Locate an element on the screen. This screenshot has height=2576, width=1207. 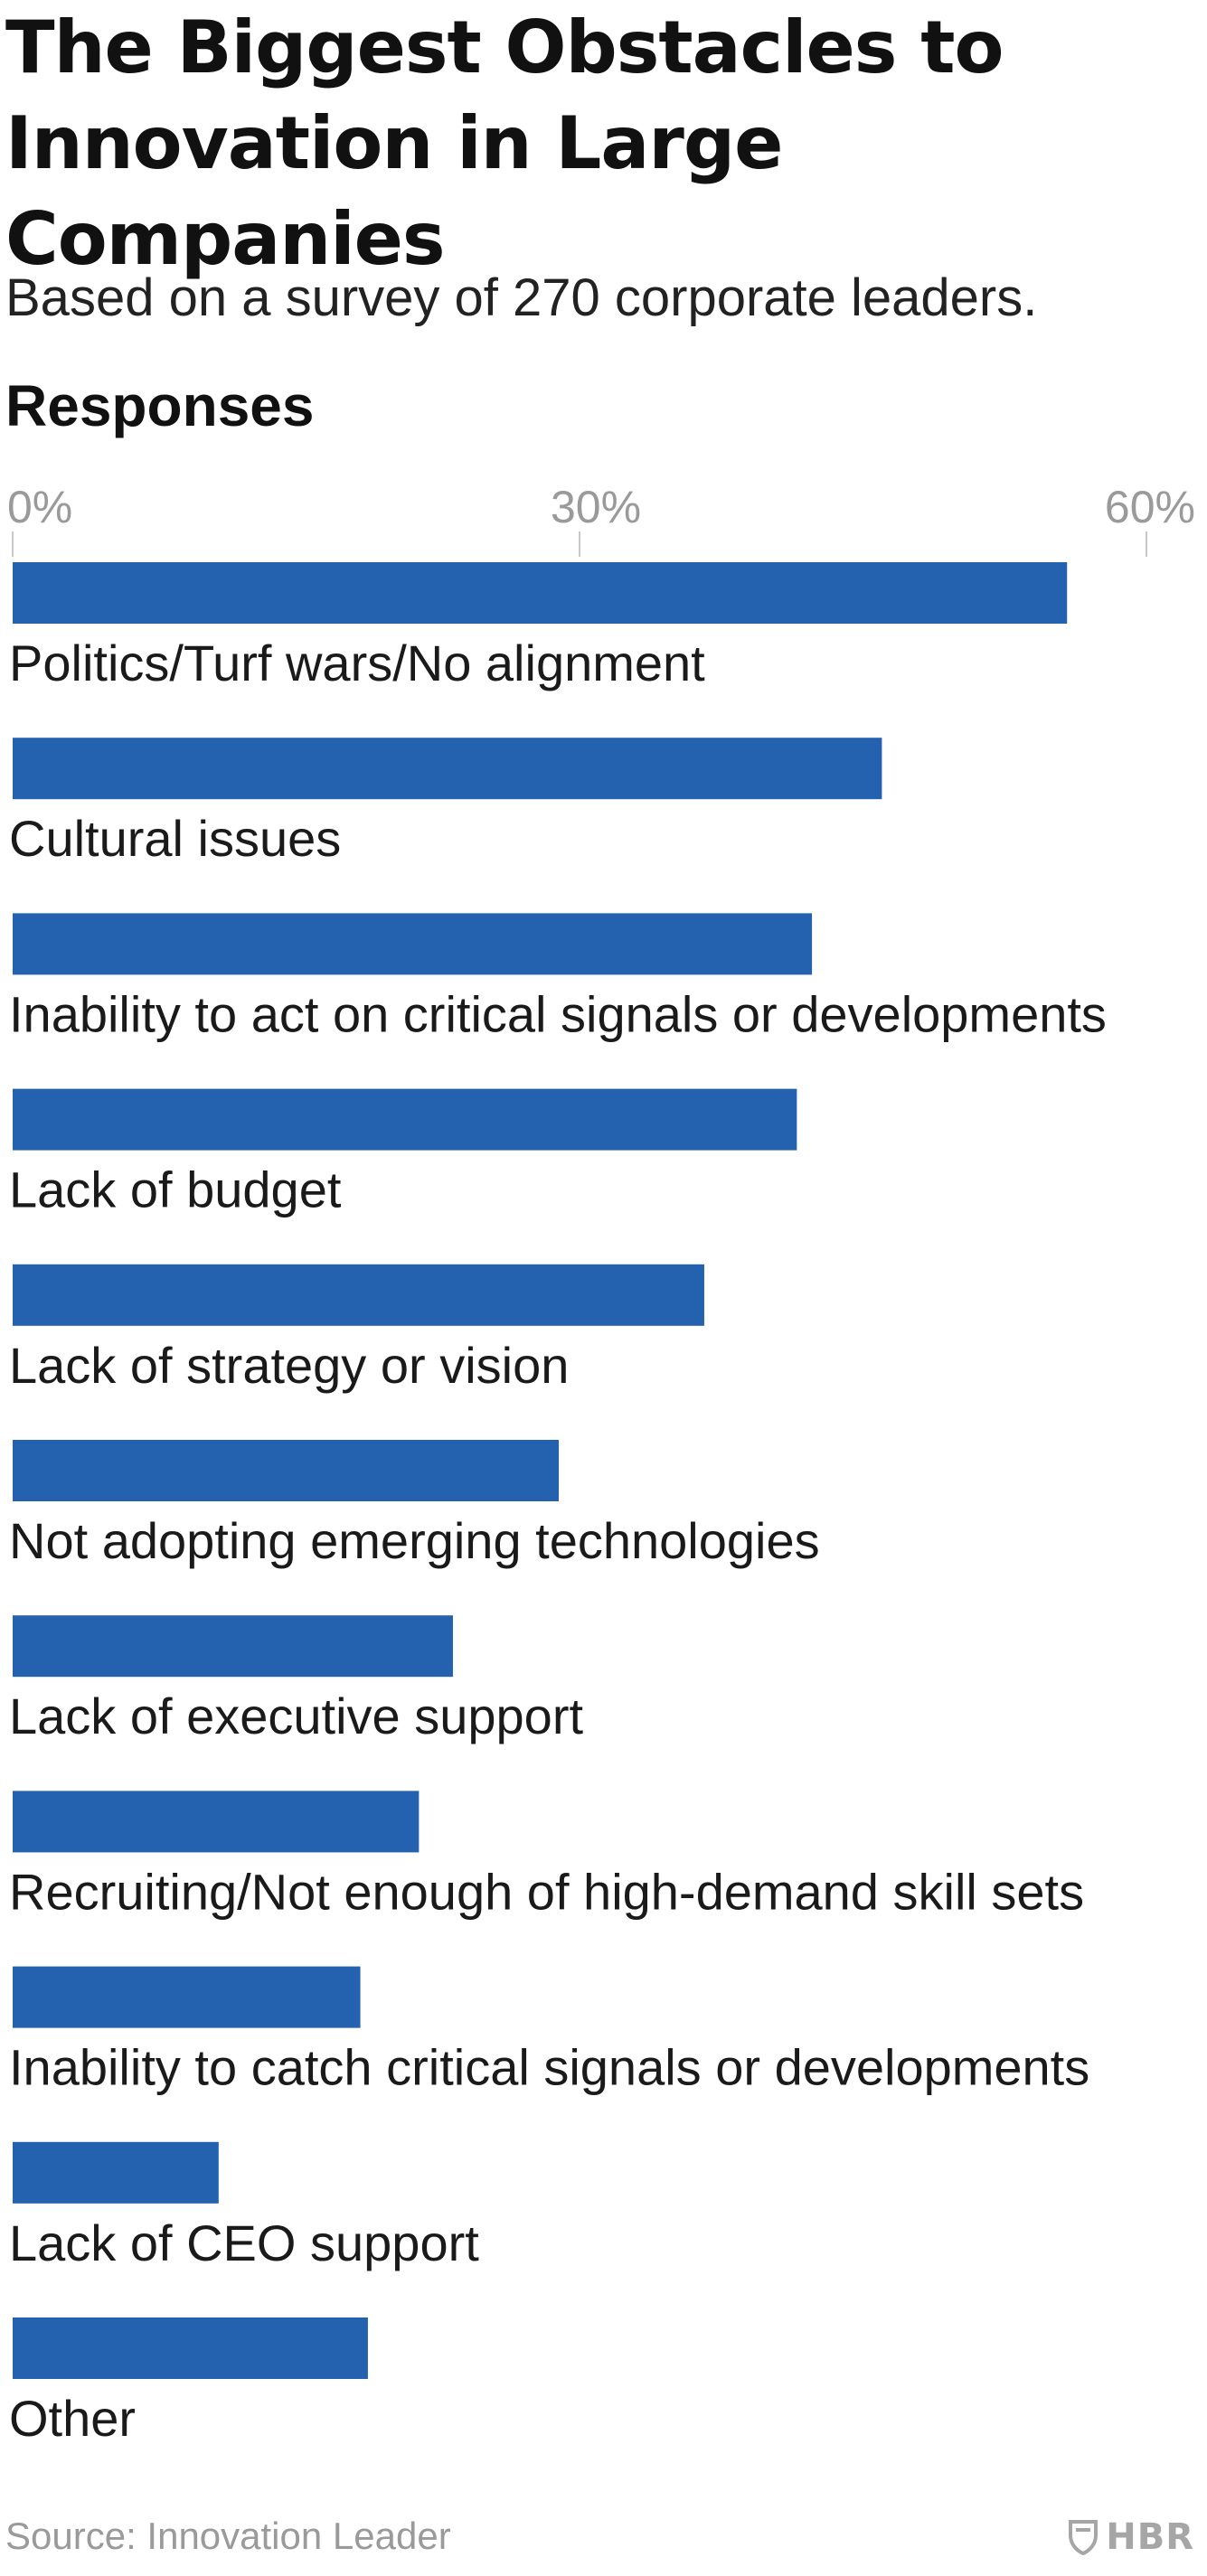
x-tick-label: 30% is located at coordinates (596, 507).